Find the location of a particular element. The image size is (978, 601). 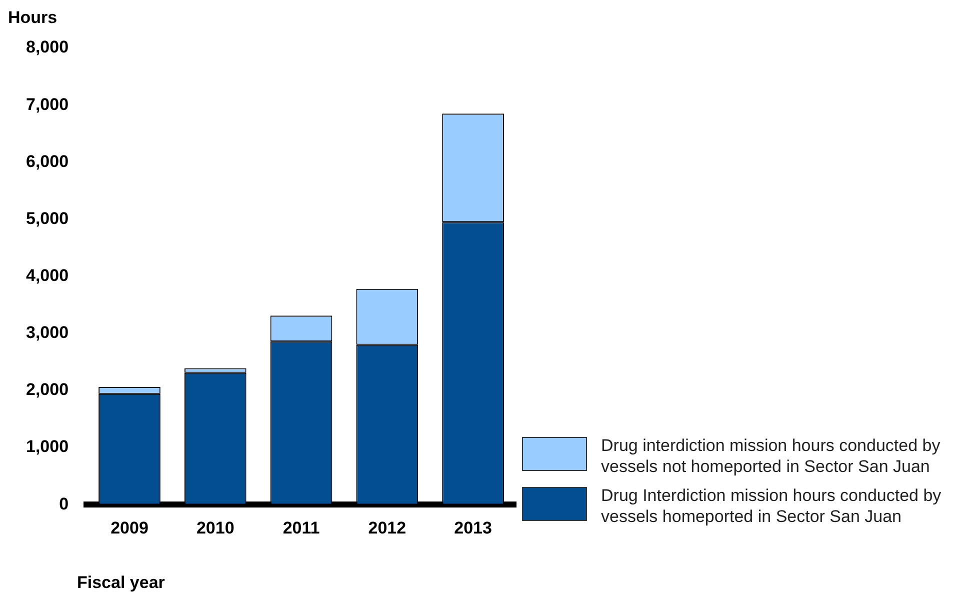

y-tick-label: 1,000 is located at coordinates (47, 446).